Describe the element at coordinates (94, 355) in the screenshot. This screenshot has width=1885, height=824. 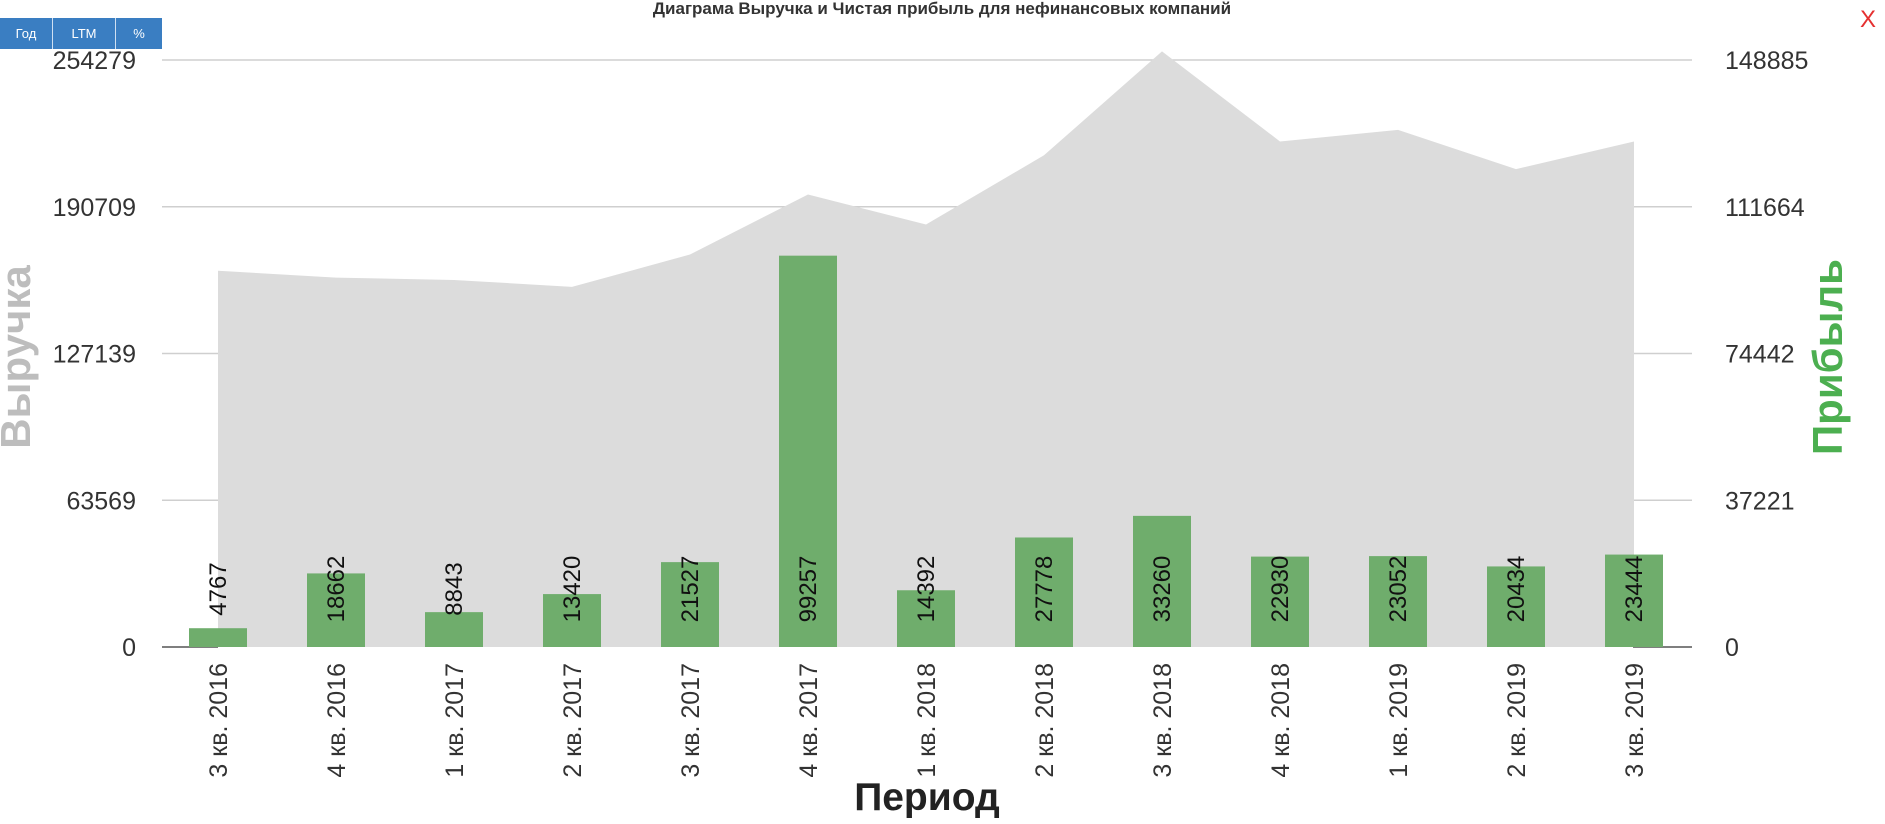
I see `left-y-tick: 127139` at that location.